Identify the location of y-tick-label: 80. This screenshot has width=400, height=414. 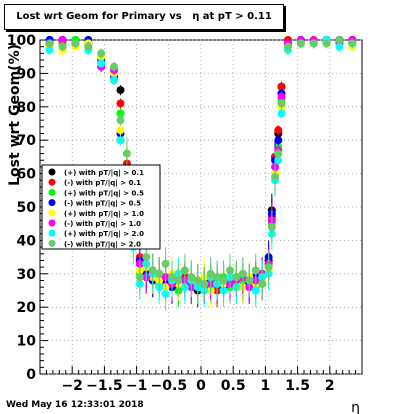
(27, 108).